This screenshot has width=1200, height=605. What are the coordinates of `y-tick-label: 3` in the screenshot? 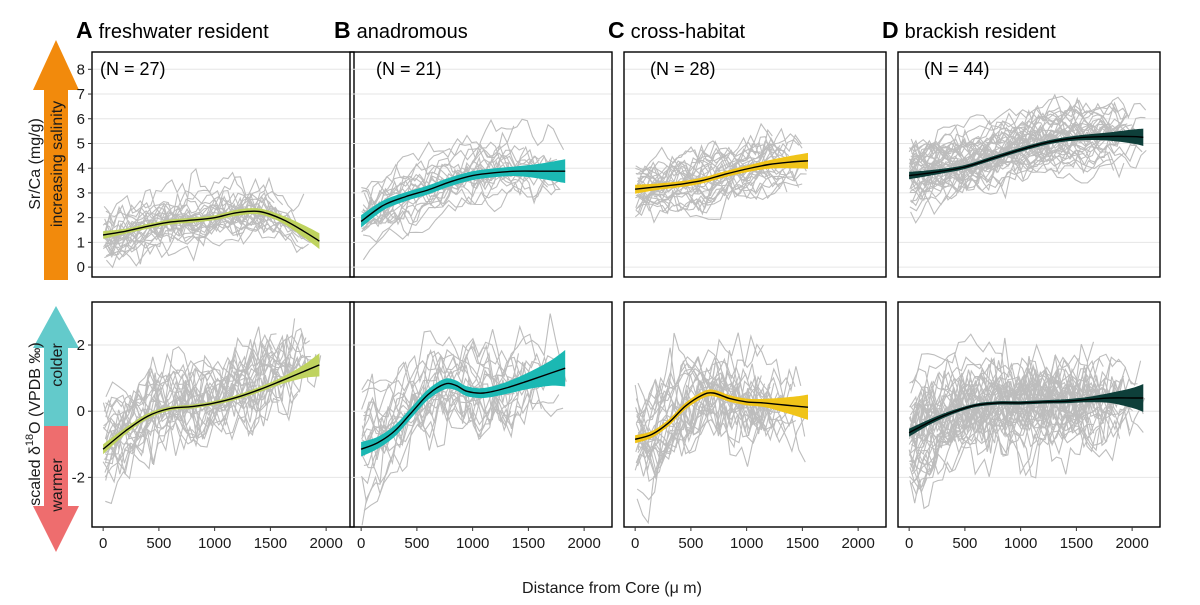 It's located at (81, 193).